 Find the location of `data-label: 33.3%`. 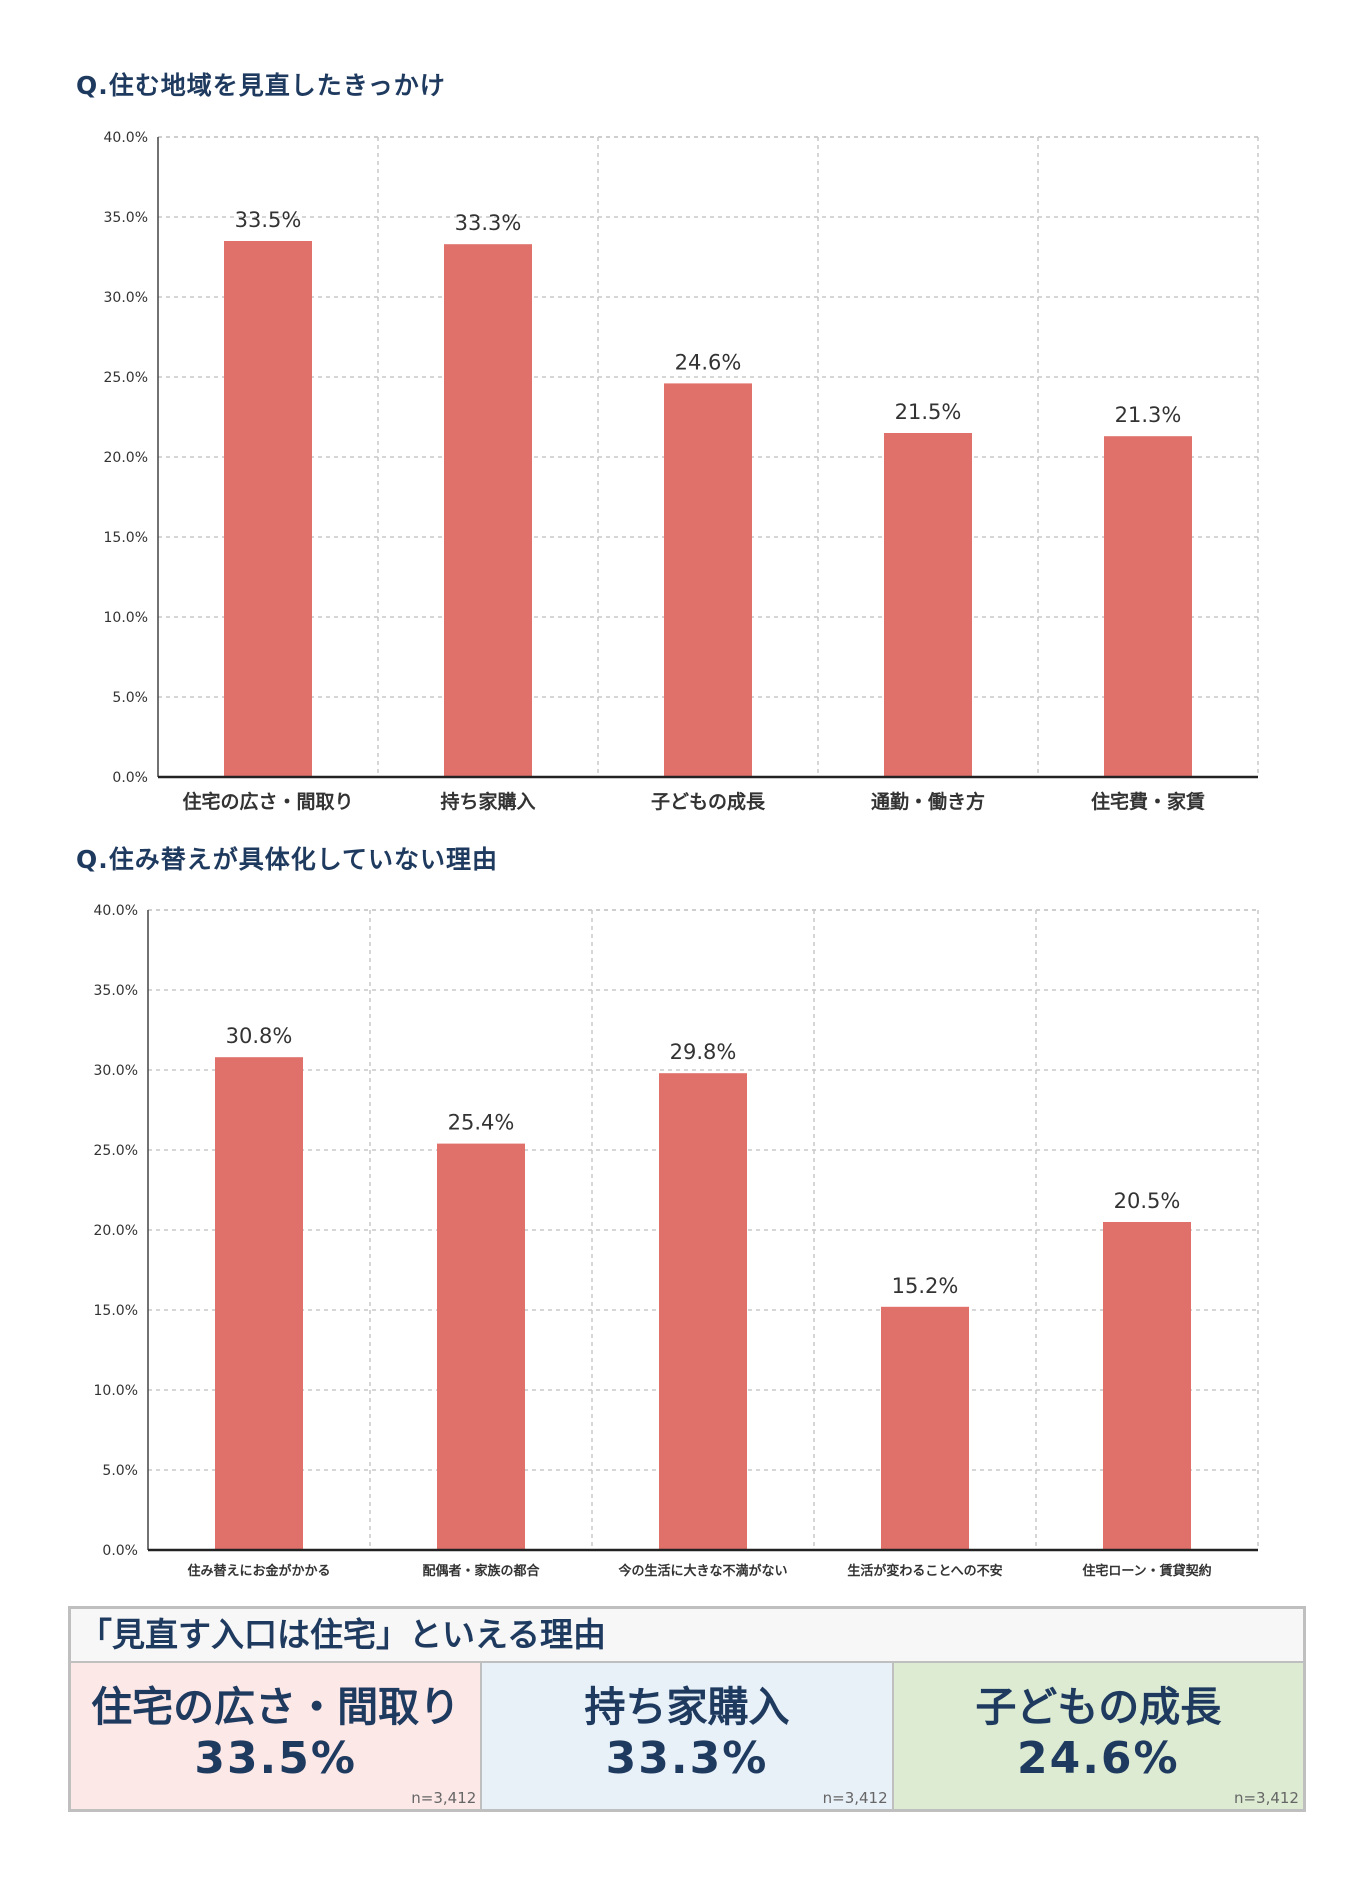

data-label: 33.3% is located at coordinates (488, 223).